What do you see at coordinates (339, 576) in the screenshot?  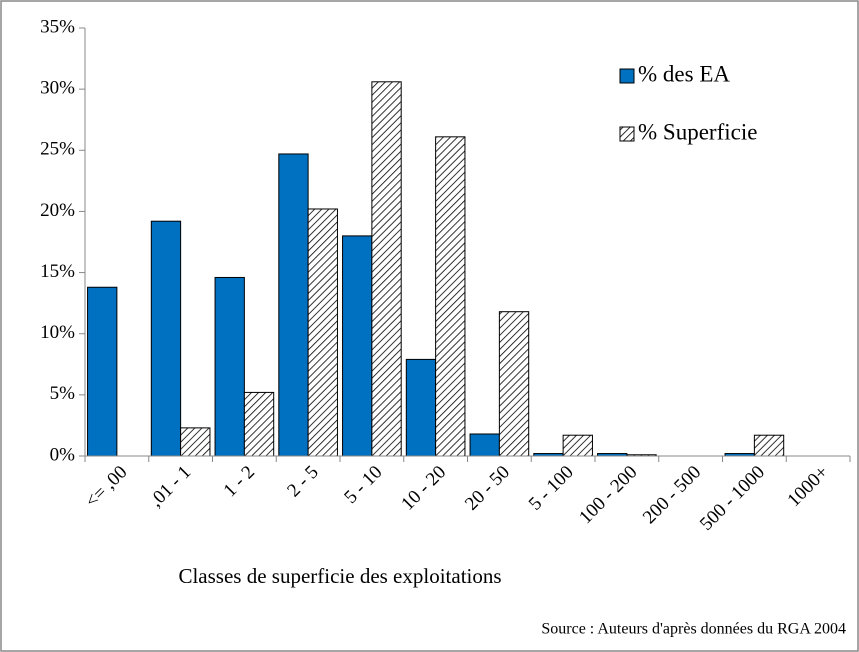 I see `x-axis-title: Classes de superficie des exploitations` at bounding box center [339, 576].